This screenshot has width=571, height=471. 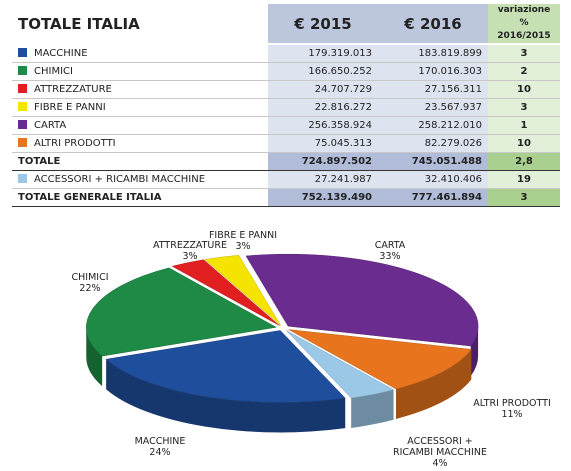 I want to click on slice-percent: 33%, so click(x=390, y=256).